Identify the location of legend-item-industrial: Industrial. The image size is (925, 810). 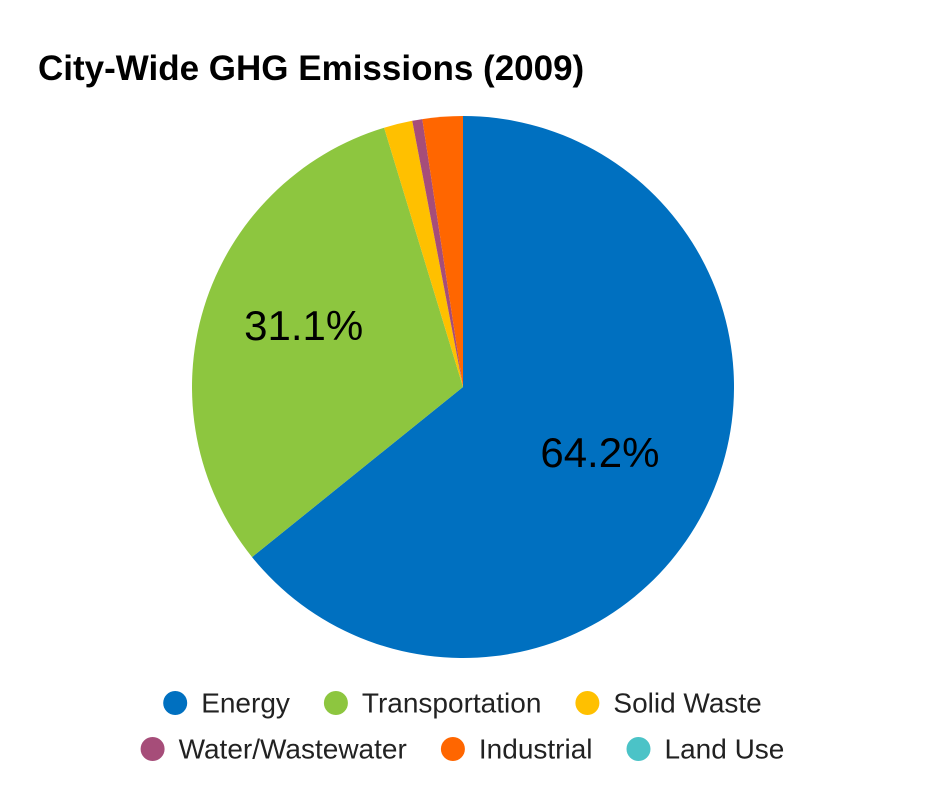
(516, 749).